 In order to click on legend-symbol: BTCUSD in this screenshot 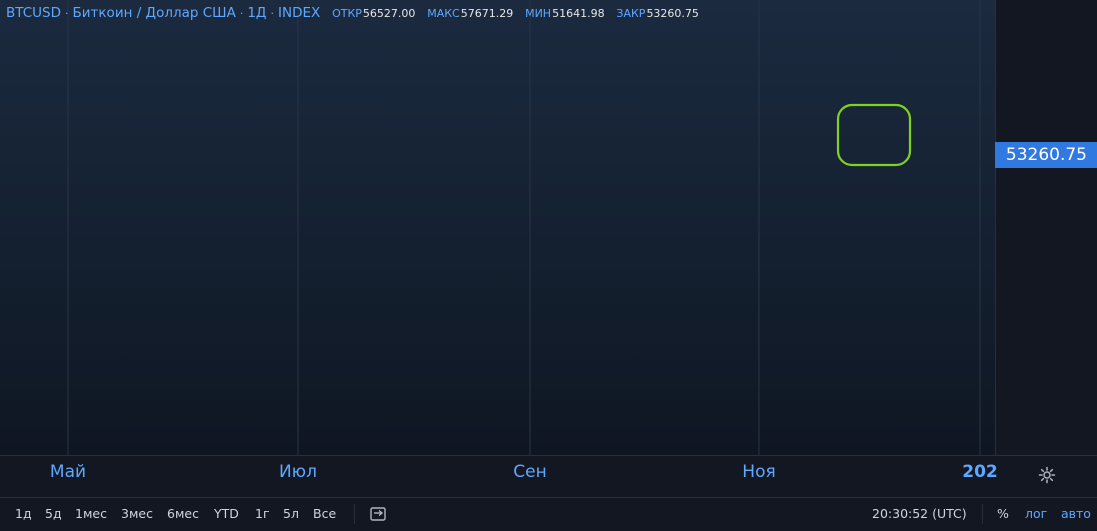, I will do `click(33, 13)`.